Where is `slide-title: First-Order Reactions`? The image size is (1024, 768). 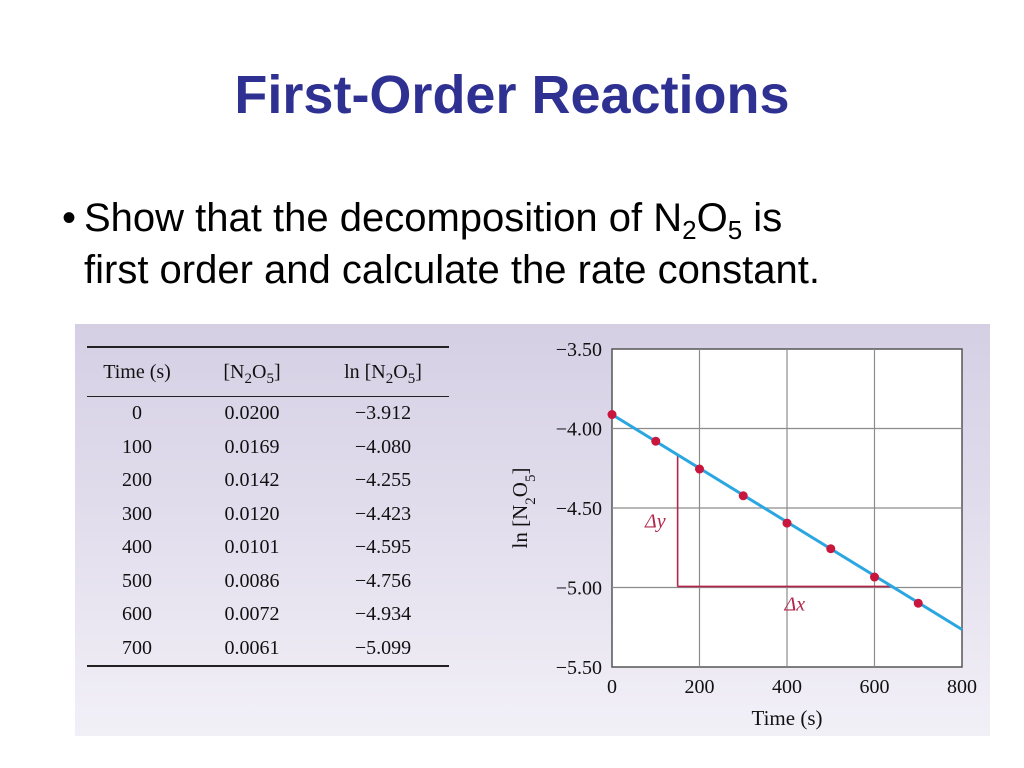
slide-title: First-Order Reactions is located at coordinates (512, 95).